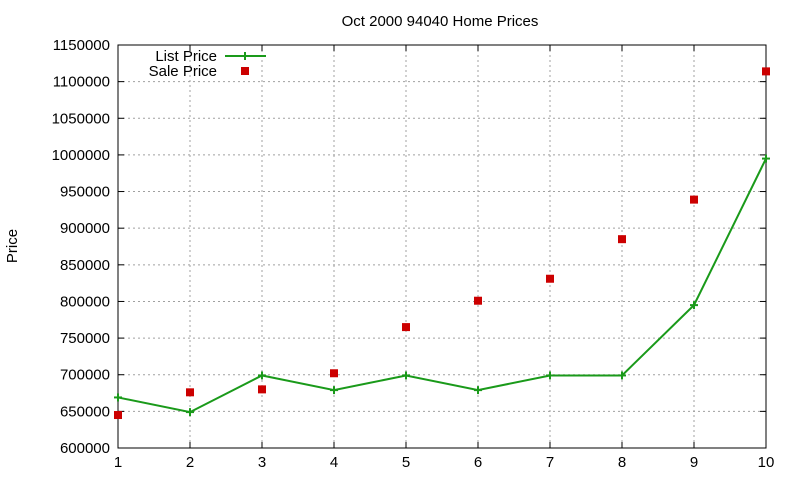 Image resolution: width=800 pixels, height=480 pixels. What do you see at coordinates (118, 462) in the screenshot?
I see `x-tick-label: 1` at bounding box center [118, 462].